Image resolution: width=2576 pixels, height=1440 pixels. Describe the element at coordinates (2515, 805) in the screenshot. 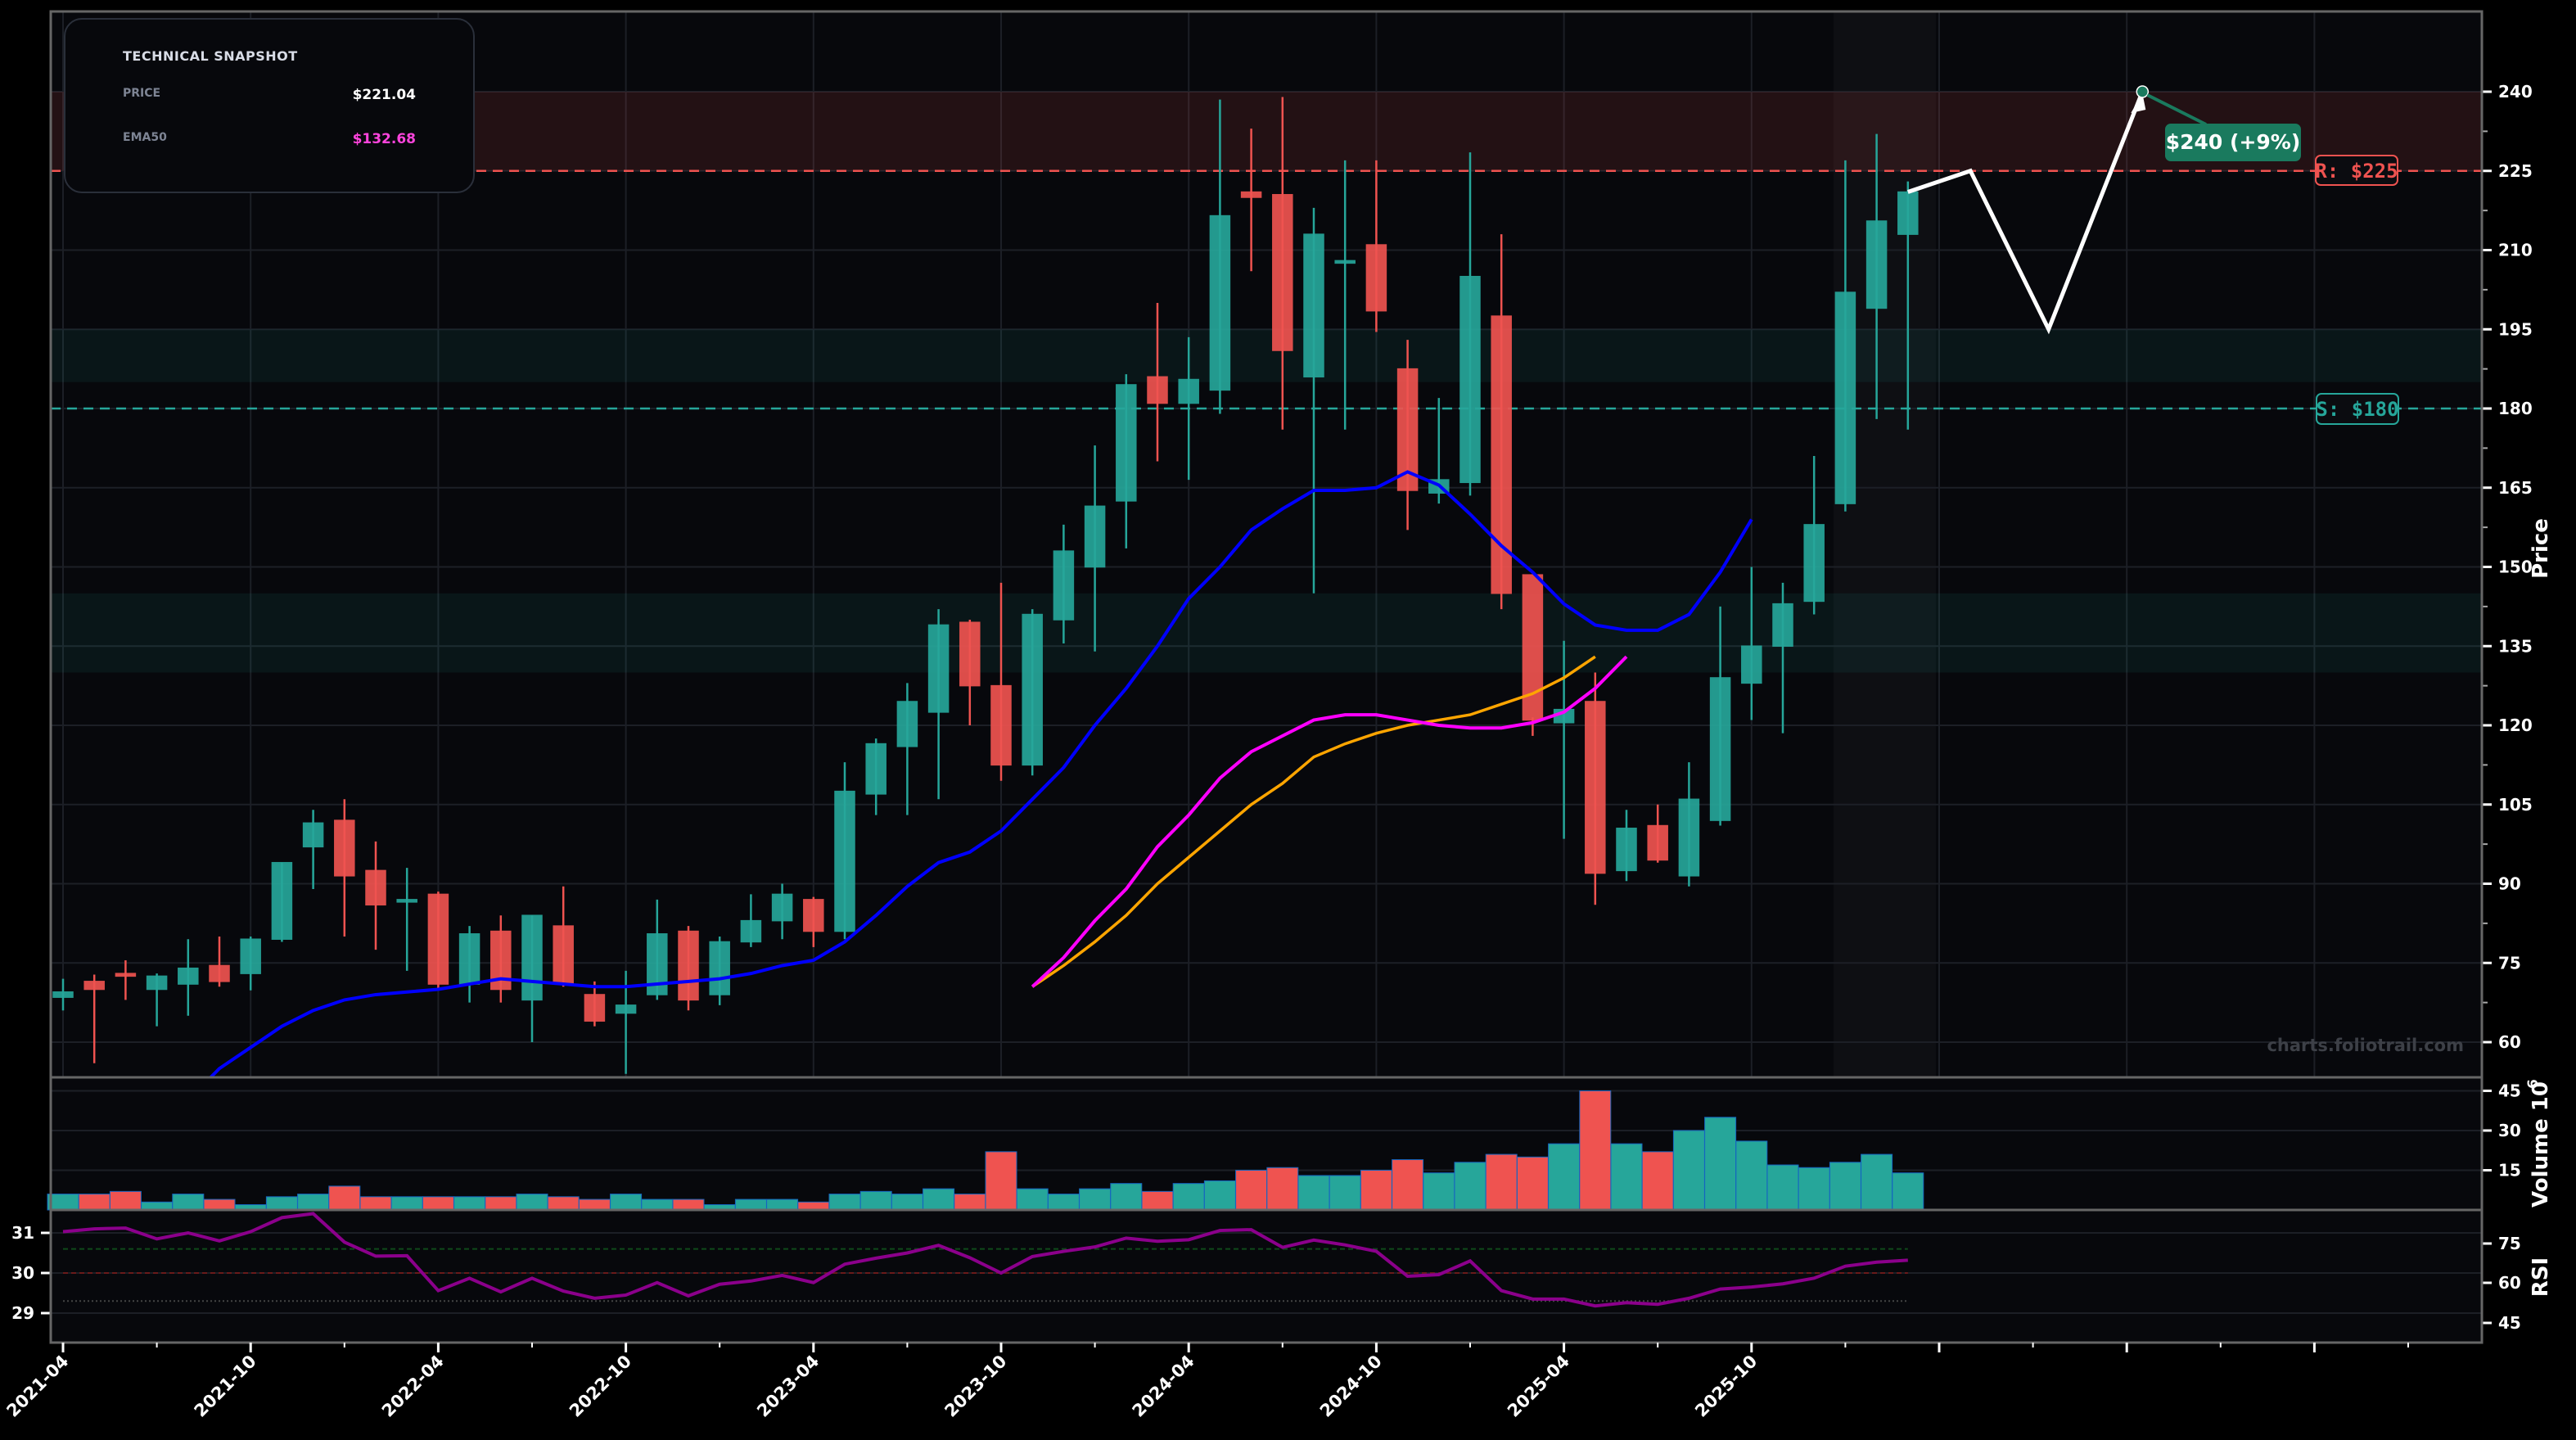

I see `svg-text: 105` at that location.